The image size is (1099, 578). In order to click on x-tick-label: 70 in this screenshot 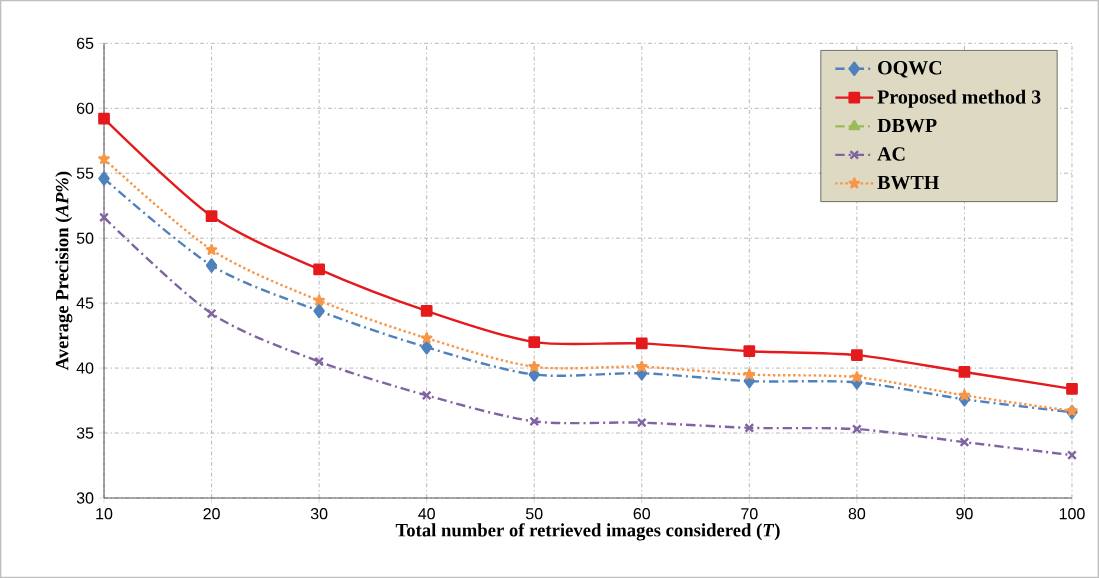, I will do `click(749, 514)`.